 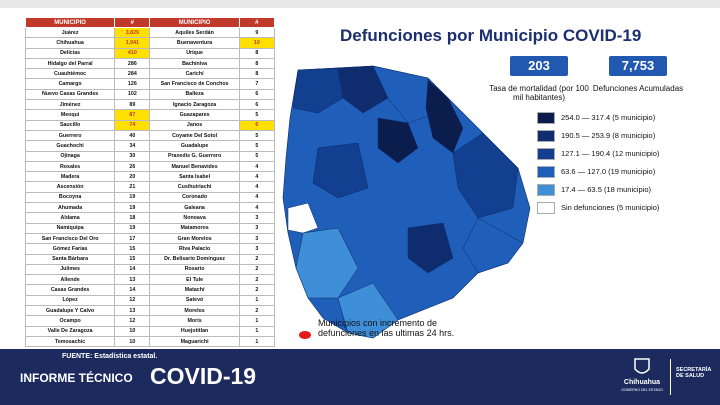 What do you see at coordinates (132, 32) in the screenshot?
I see `cell: 3,829` at bounding box center [132, 32].